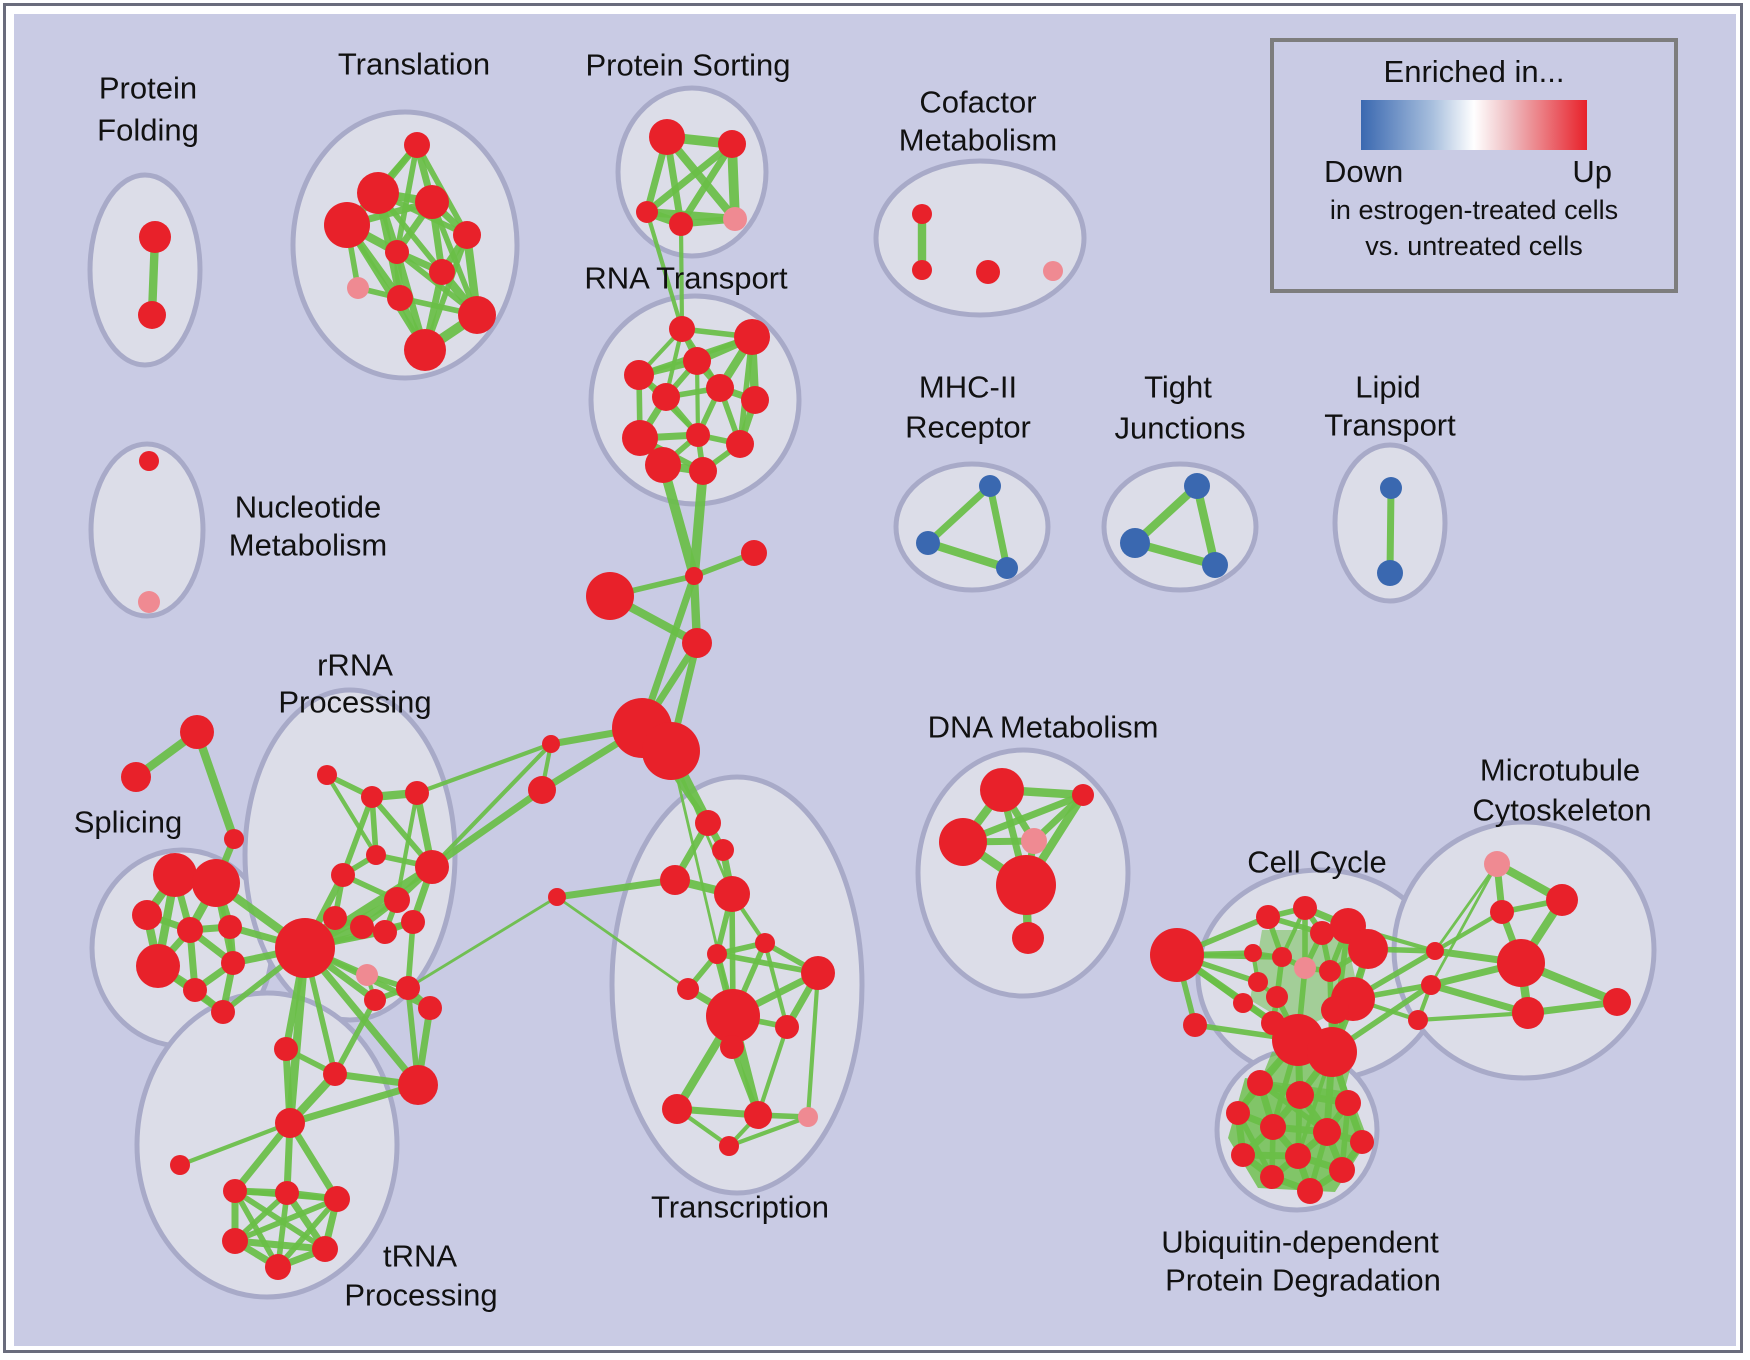 Image resolution: width=1750 pixels, height=1360 pixels. What do you see at coordinates (1521, 963) in the screenshot?
I see `node-mt4` at bounding box center [1521, 963].